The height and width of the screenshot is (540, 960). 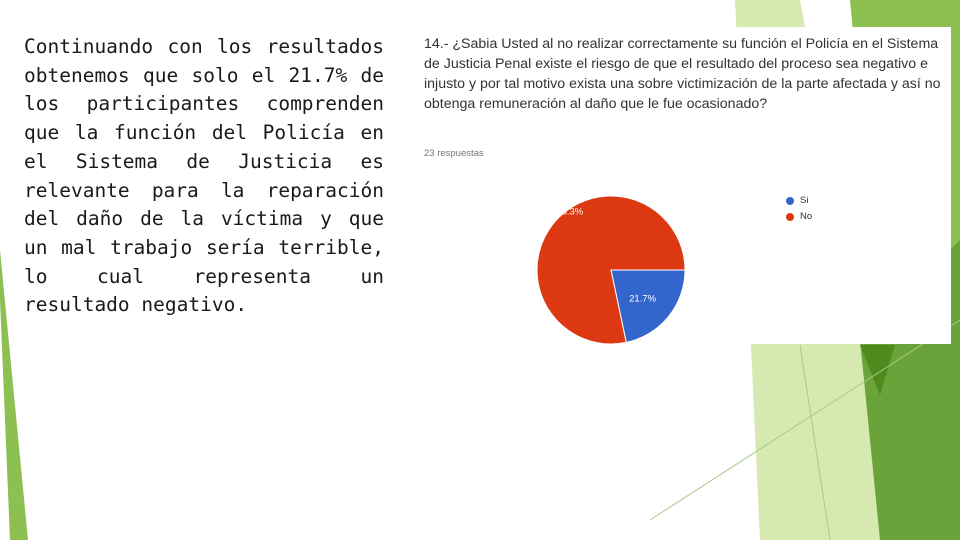 I want to click on pie-label-no: 78.3%, so click(x=569, y=211).